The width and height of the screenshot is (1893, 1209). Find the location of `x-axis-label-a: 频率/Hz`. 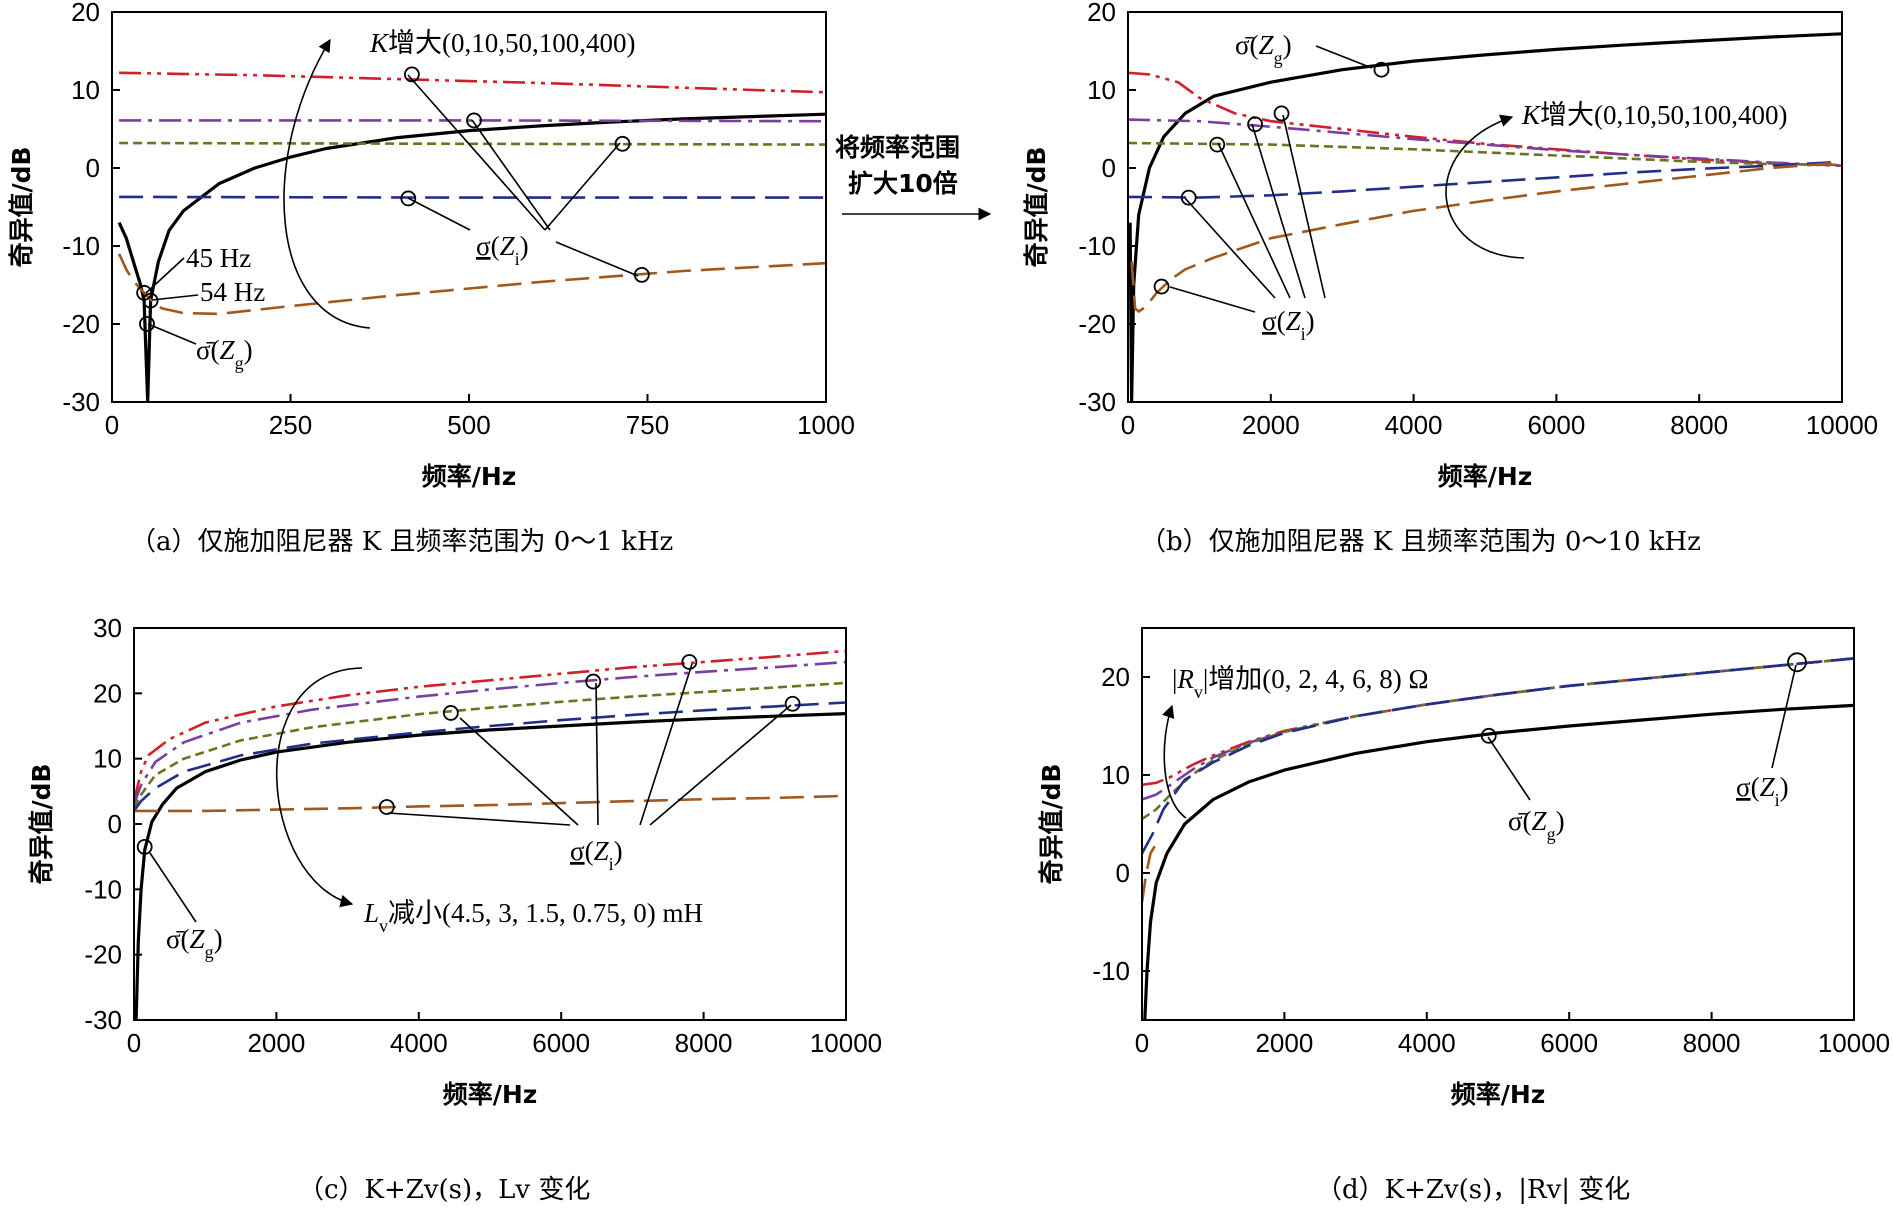

x-axis-label-a: 频率/Hz is located at coordinates (469, 476).